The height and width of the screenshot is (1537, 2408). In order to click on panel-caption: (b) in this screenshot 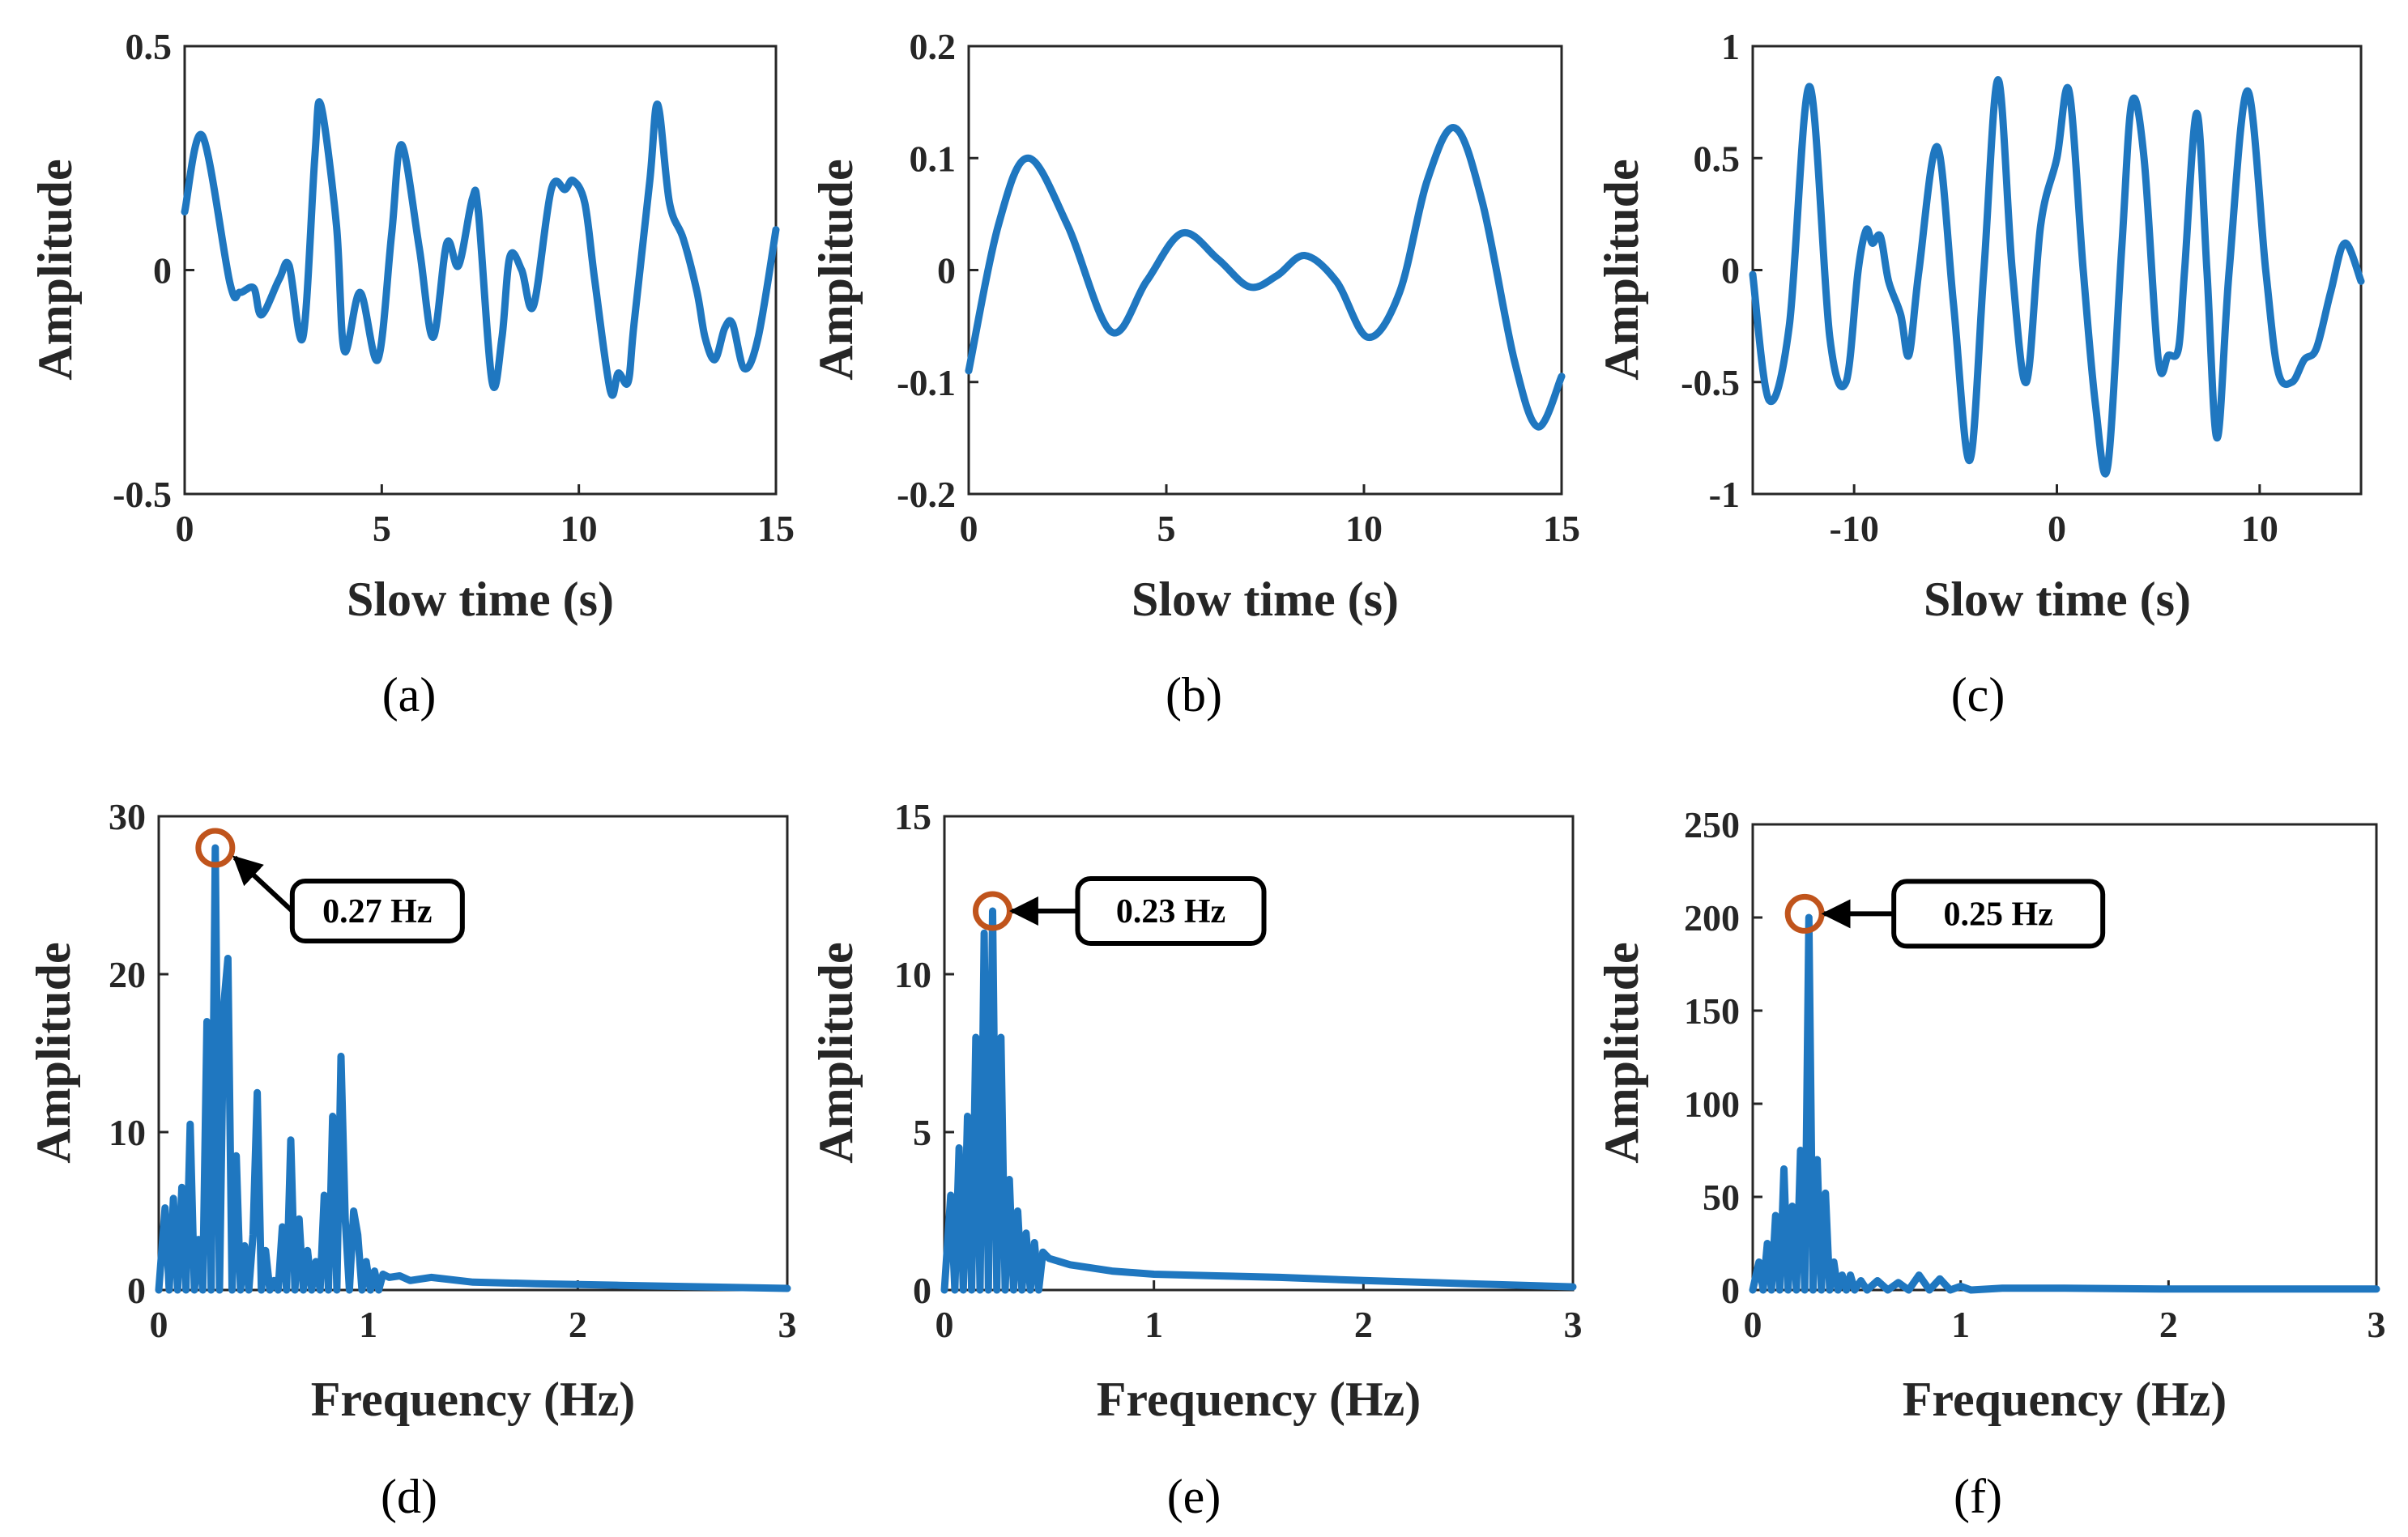, I will do `click(1194, 695)`.